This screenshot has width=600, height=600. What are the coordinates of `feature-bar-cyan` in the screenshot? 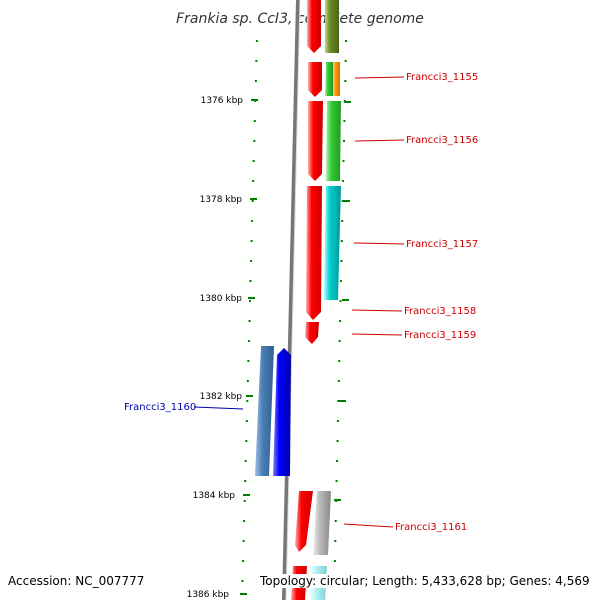 It's located at (332, 243).